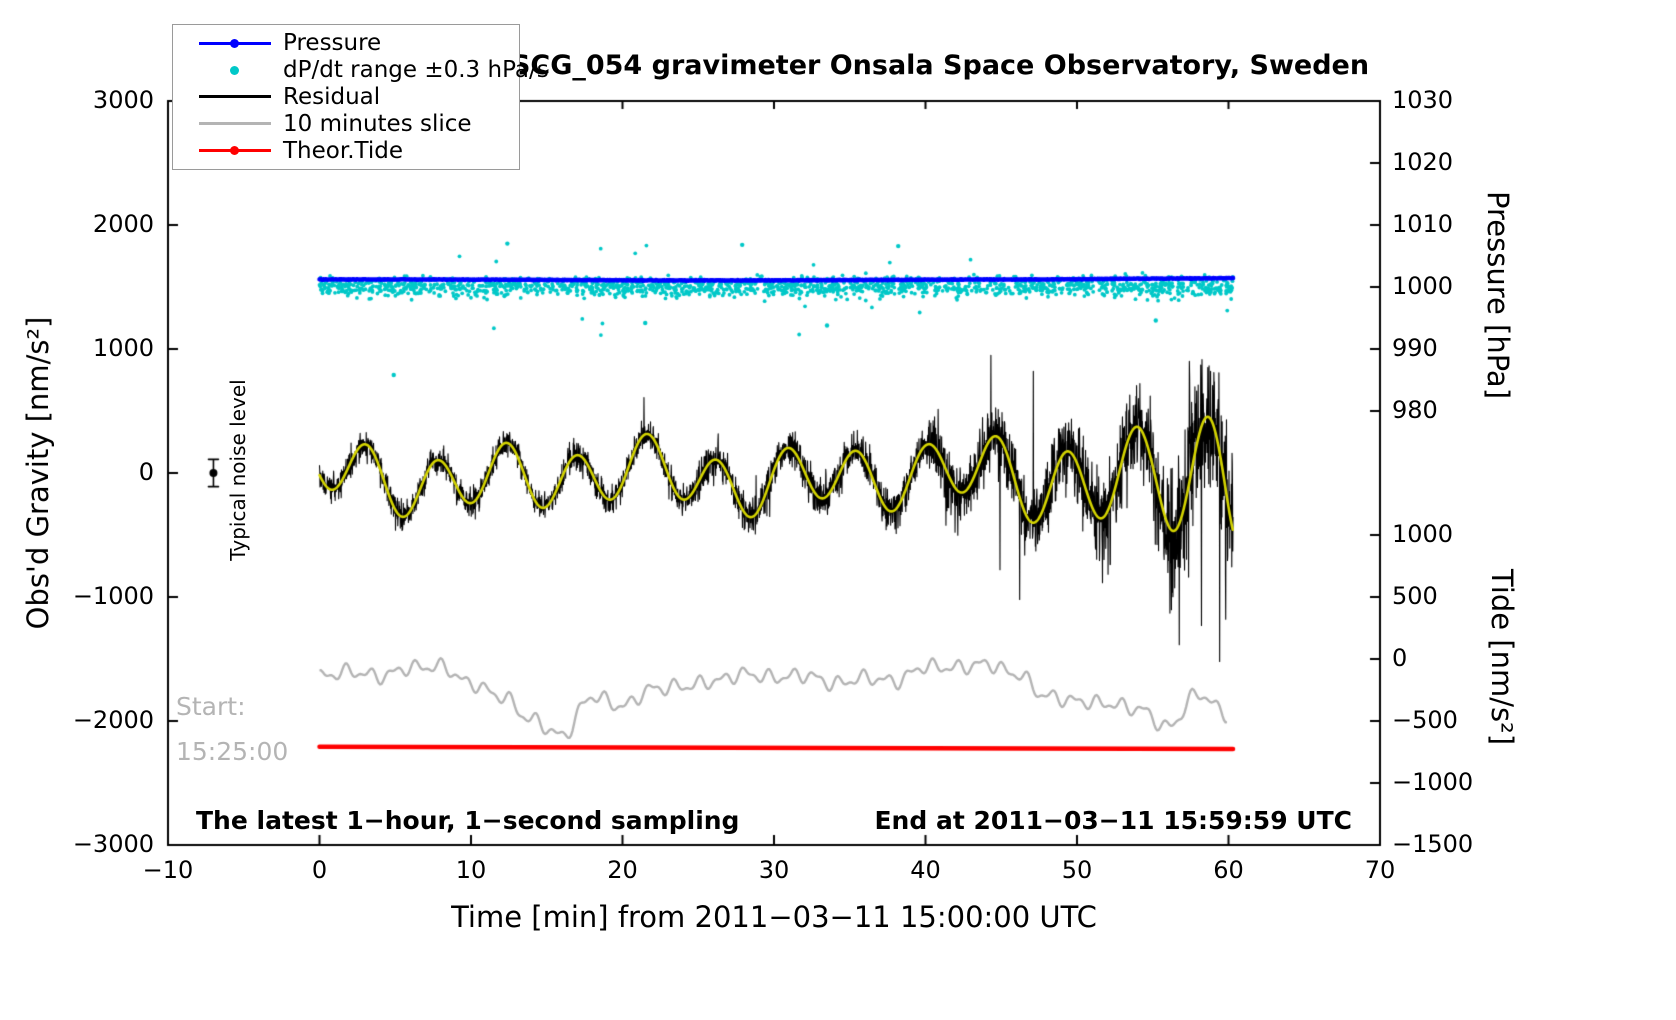  Describe the element at coordinates (925, 870) in the screenshot. I see `x-tick-label: 40` at that location.